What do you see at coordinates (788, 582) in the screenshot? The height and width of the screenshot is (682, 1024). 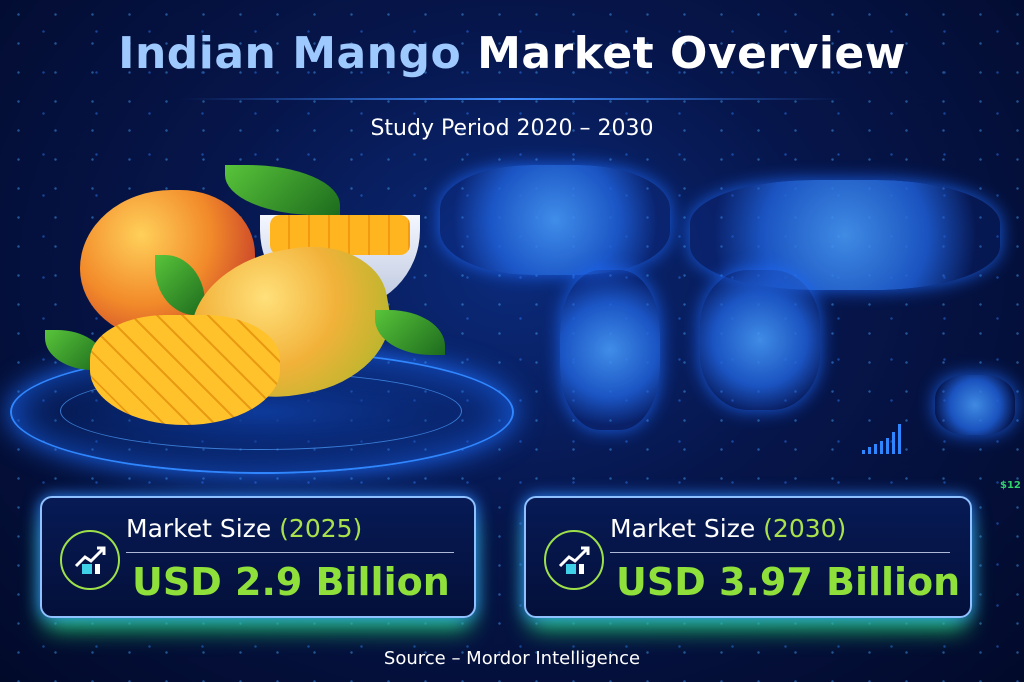 I see `market-value: USD 3.97 Billion` at bounding box center [788, 582].